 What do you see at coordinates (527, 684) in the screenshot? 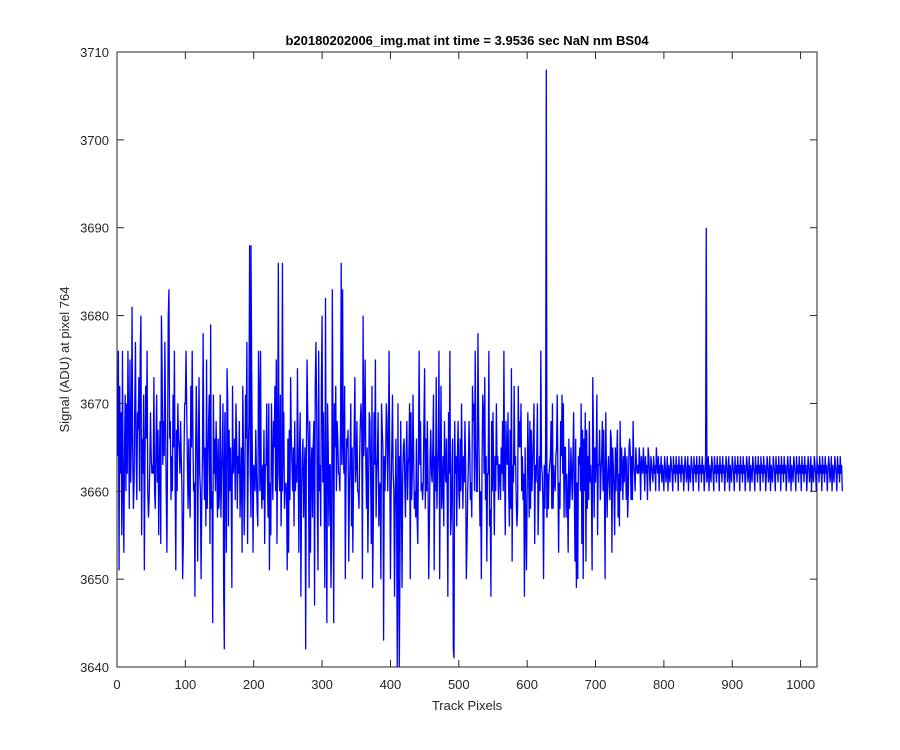
I see `x-tick-label: 600` at bounding box center [527, 684].